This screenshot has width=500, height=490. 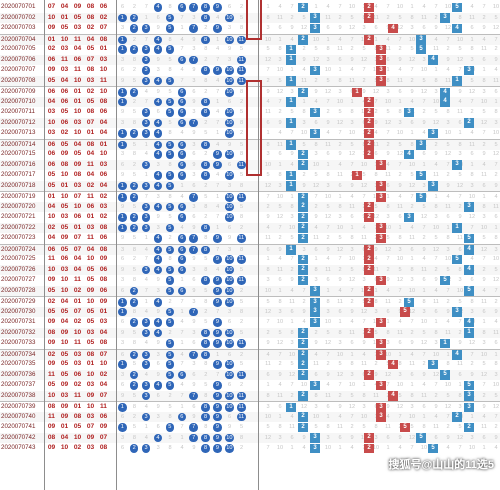 I want to click on period-number: 2020070707, so click(x=18, y=69).